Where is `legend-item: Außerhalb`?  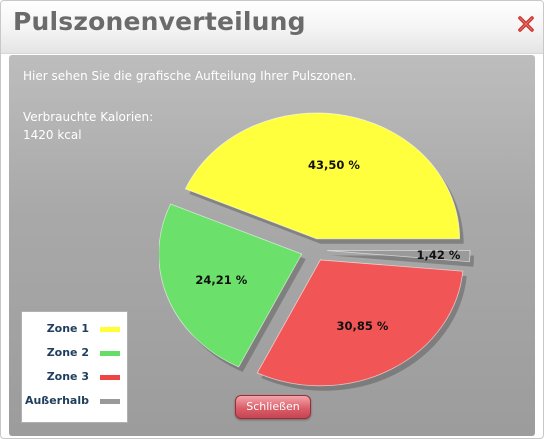
legend-item: Außerhalb is located at coordinates (74, 402).